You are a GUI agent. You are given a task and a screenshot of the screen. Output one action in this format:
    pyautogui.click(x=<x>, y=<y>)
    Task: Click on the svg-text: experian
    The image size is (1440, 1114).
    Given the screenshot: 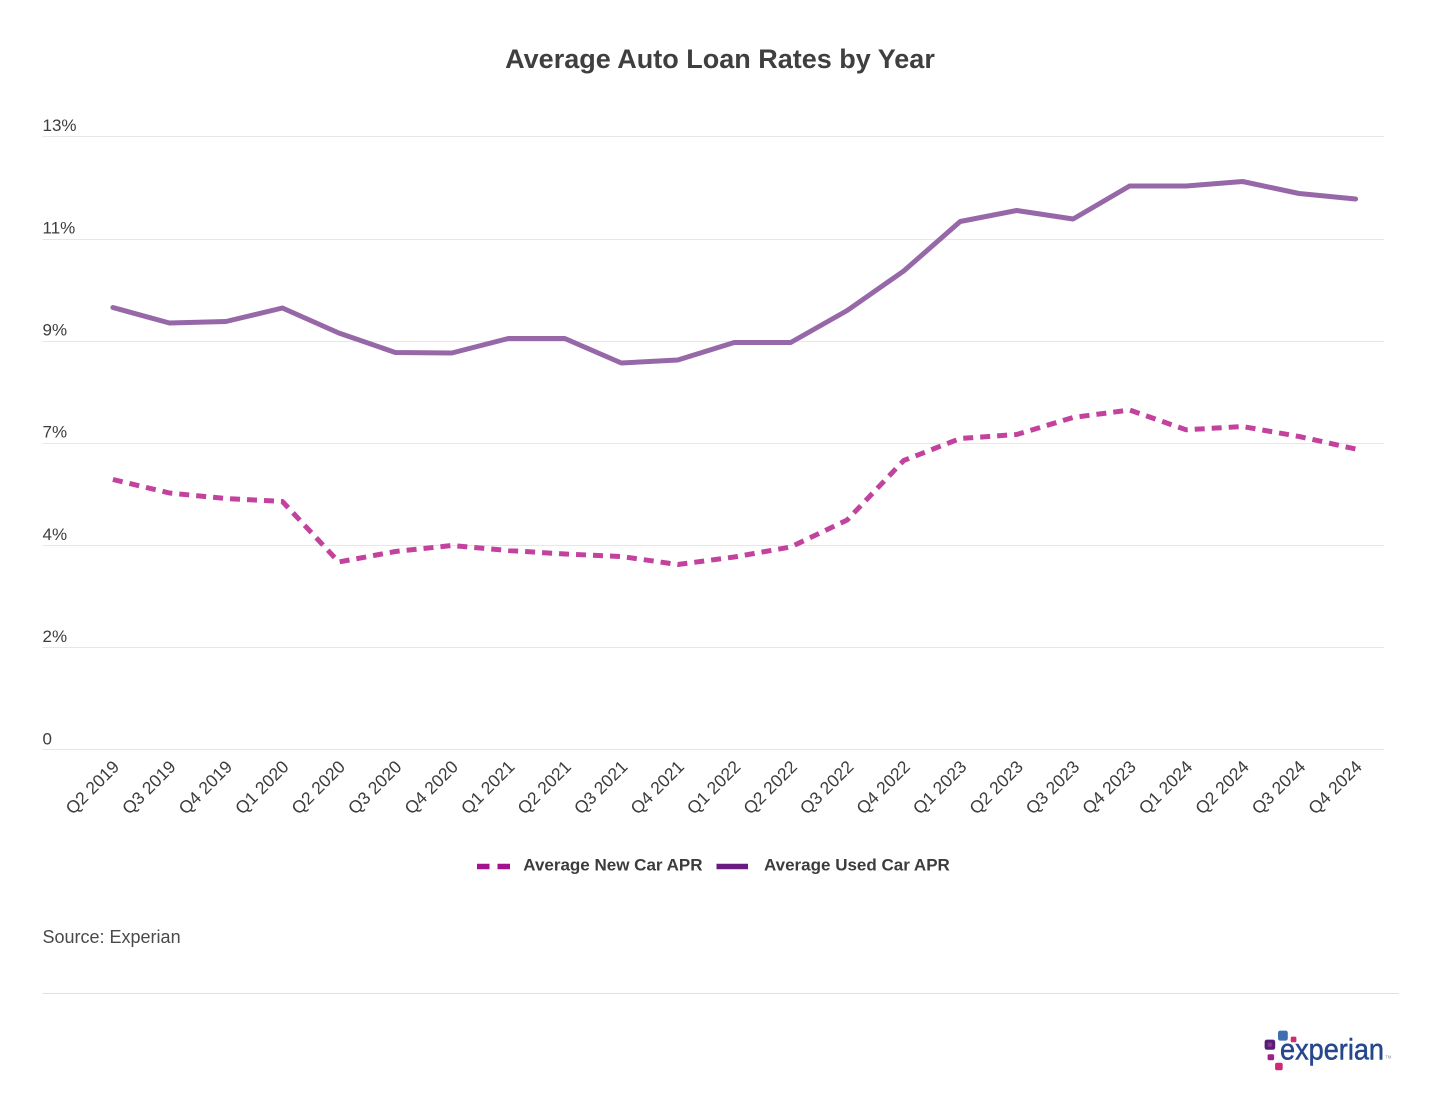 What is the action you would take?
    pyautogui.click(x=1332, y=1049)
    